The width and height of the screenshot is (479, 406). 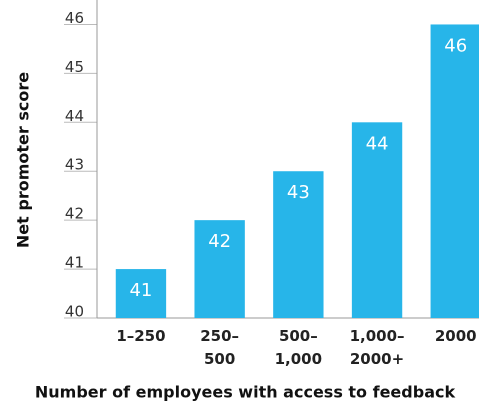 I want to click on x-tick-label-line: 1–250, so click(x=140, y=336).